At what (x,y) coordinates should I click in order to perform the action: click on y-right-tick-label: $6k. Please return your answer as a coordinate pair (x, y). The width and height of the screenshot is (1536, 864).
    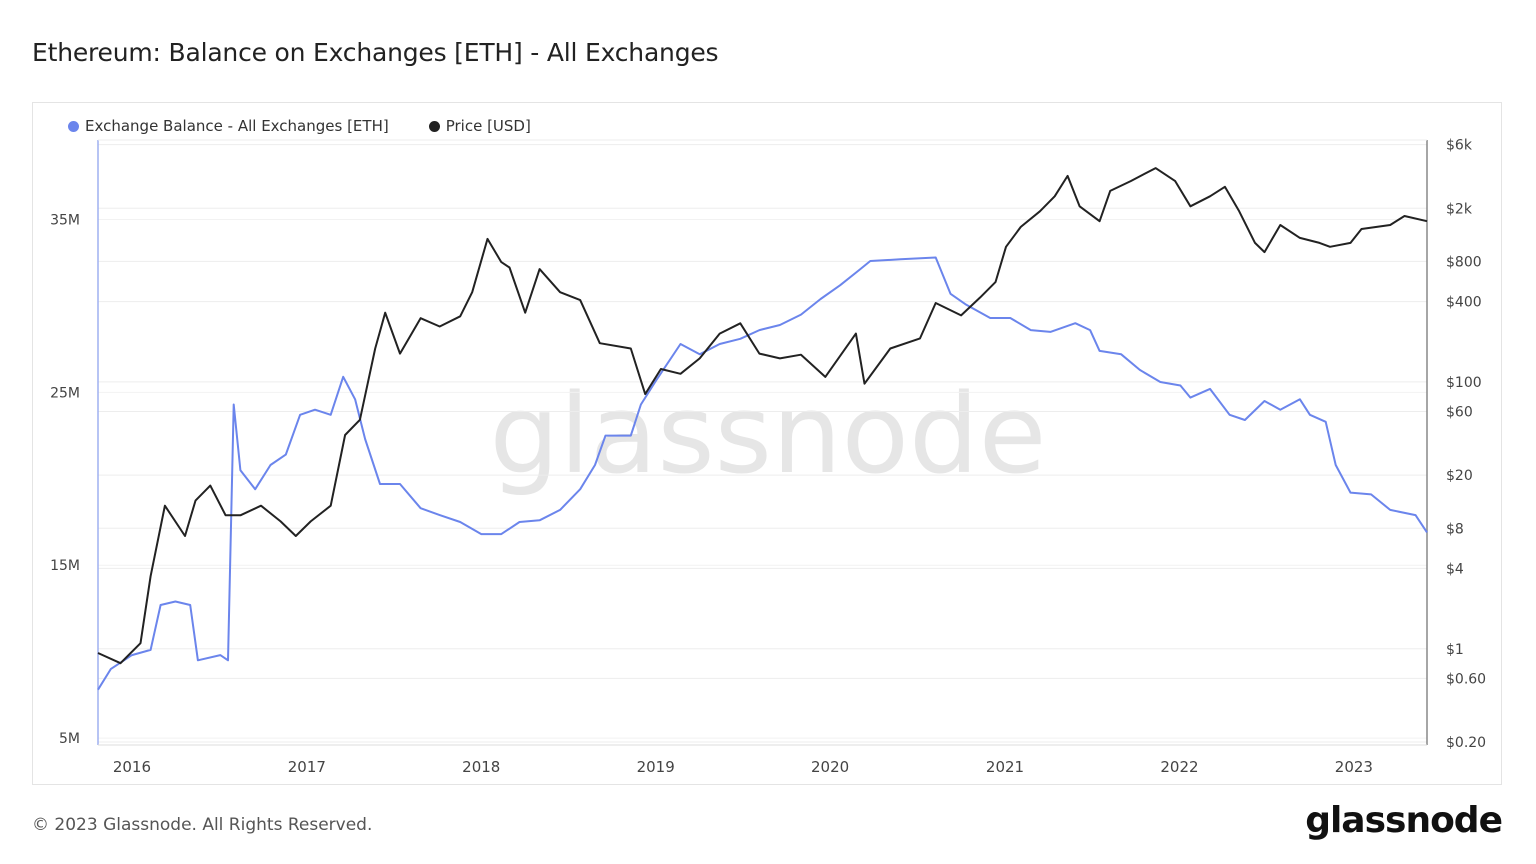
    Looking at the image, I should click on (1459, 146).